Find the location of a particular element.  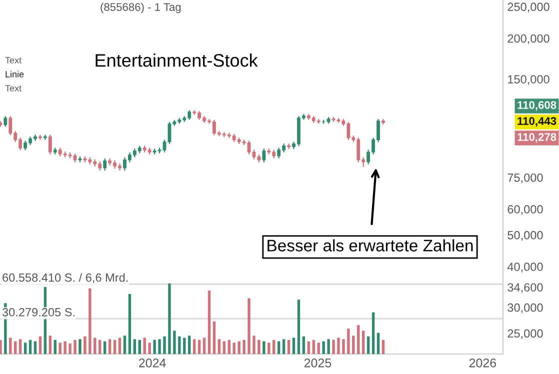

x-tick-label: 2025 is located at coordinates (318, 363).